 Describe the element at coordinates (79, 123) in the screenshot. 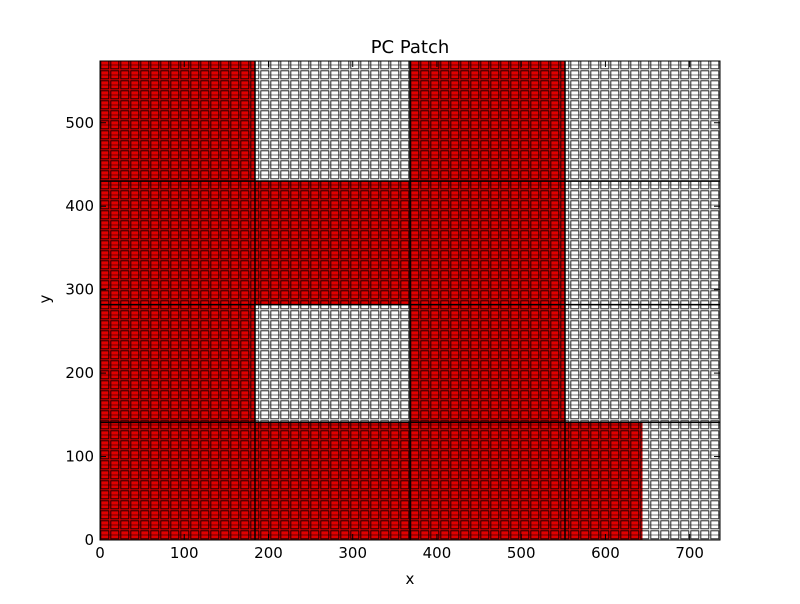

I see `y-tick-label: 500` at that location.